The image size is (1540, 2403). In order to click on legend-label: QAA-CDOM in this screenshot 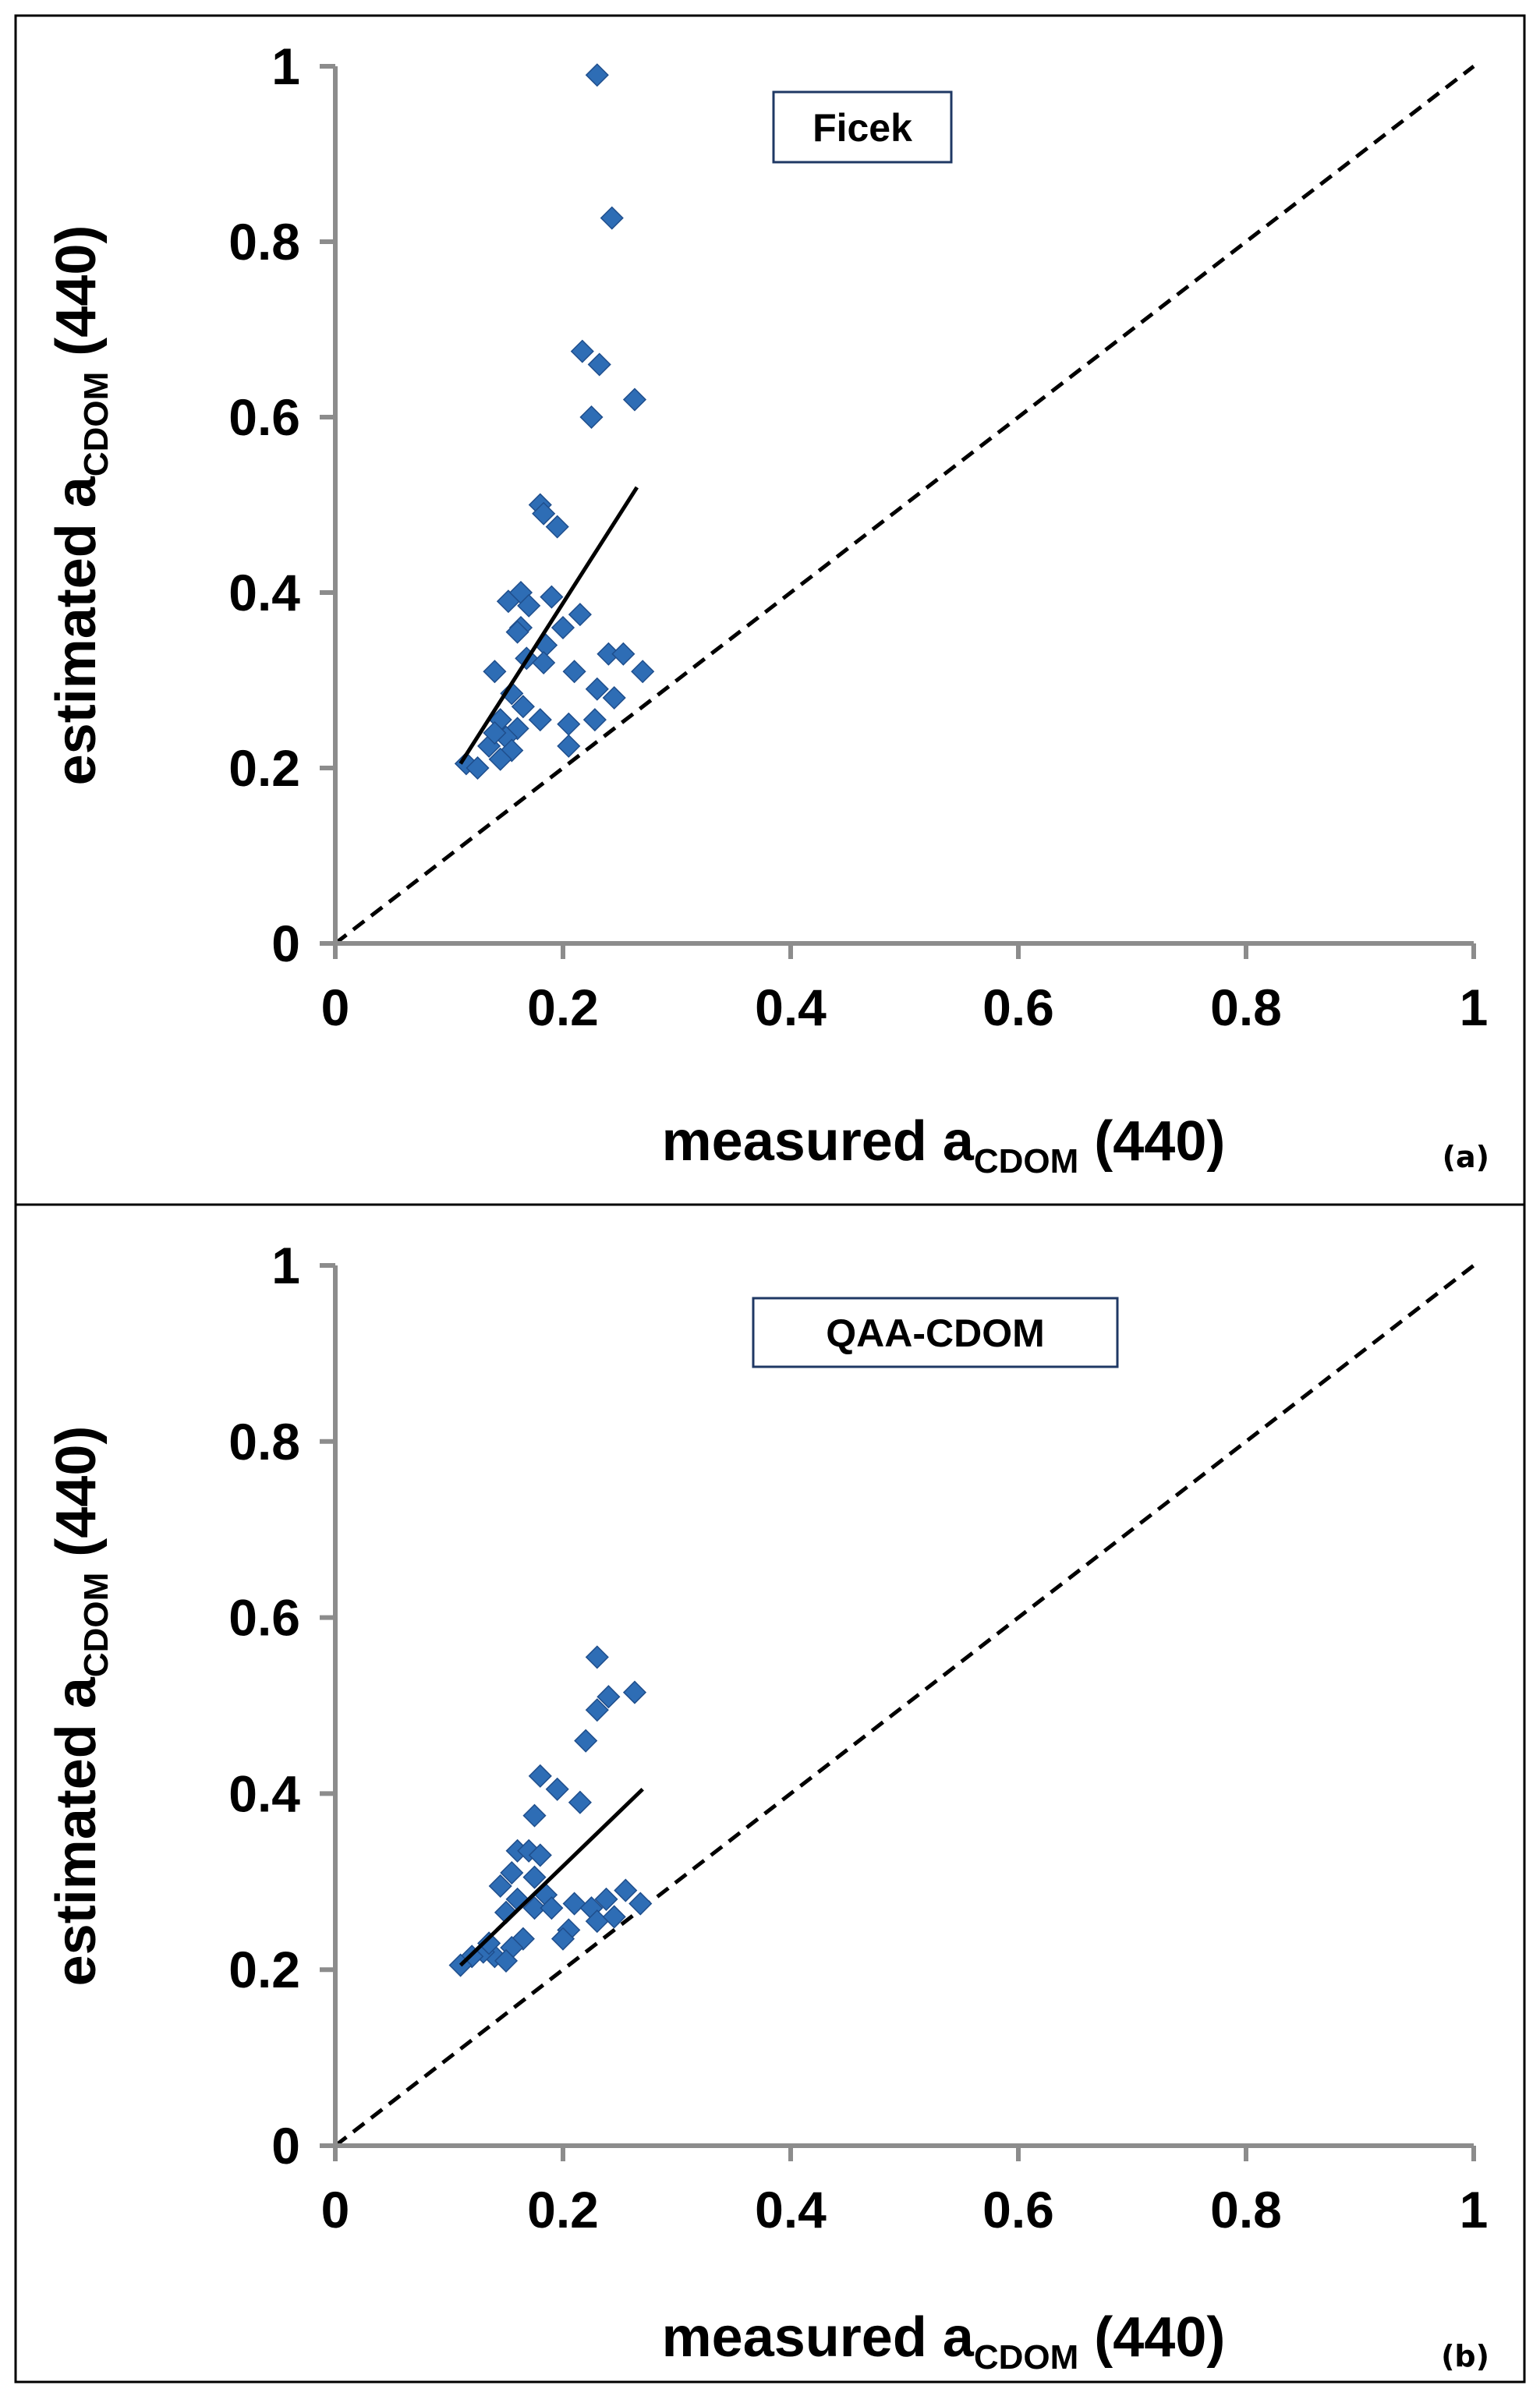, I will do `click(936, 1333)`.